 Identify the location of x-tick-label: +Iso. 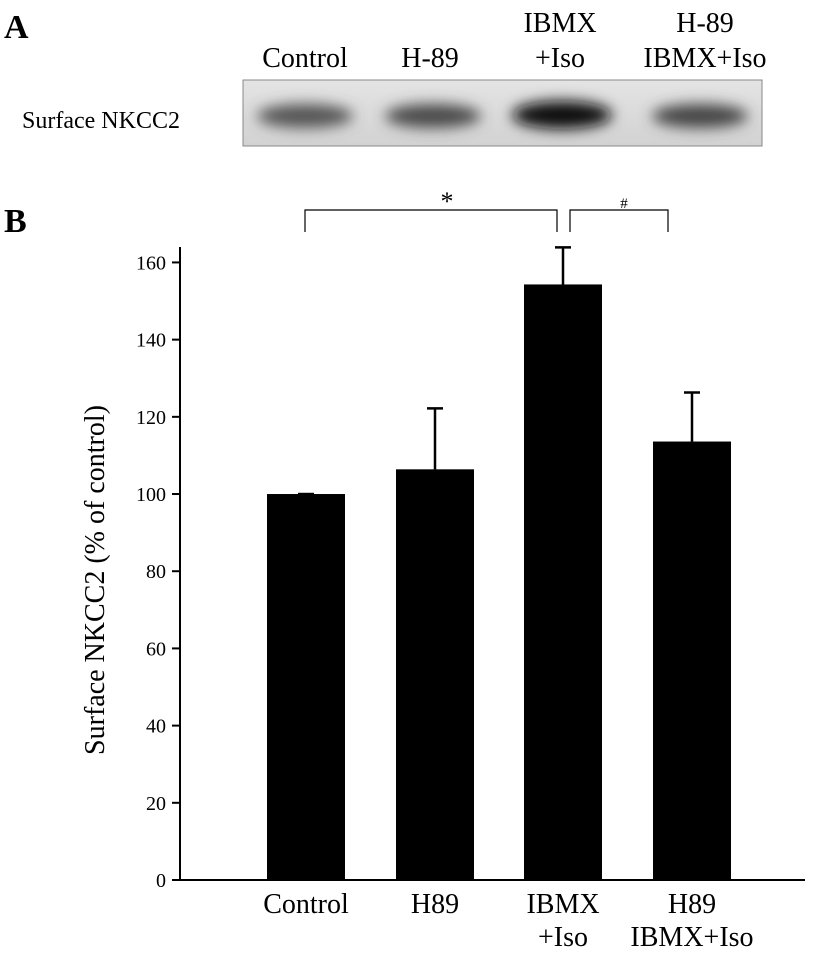
(563, 937).